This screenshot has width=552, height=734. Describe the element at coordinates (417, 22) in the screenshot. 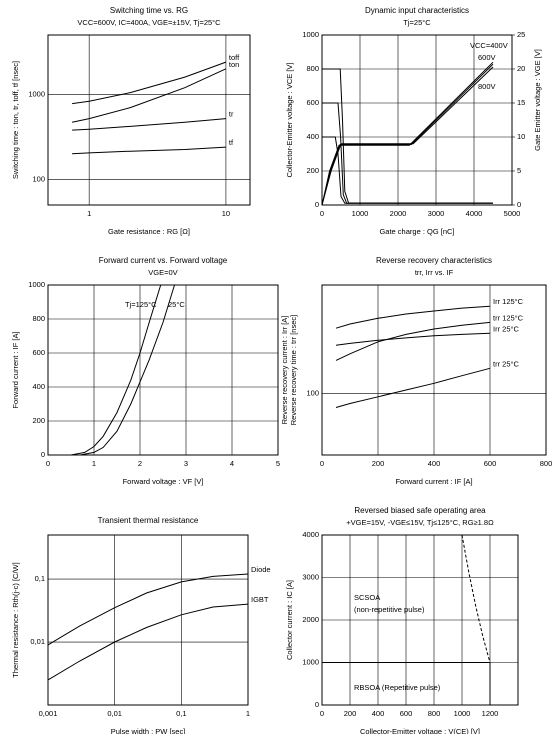

I see `chart-subtitle: Tj=25°C` at that location.